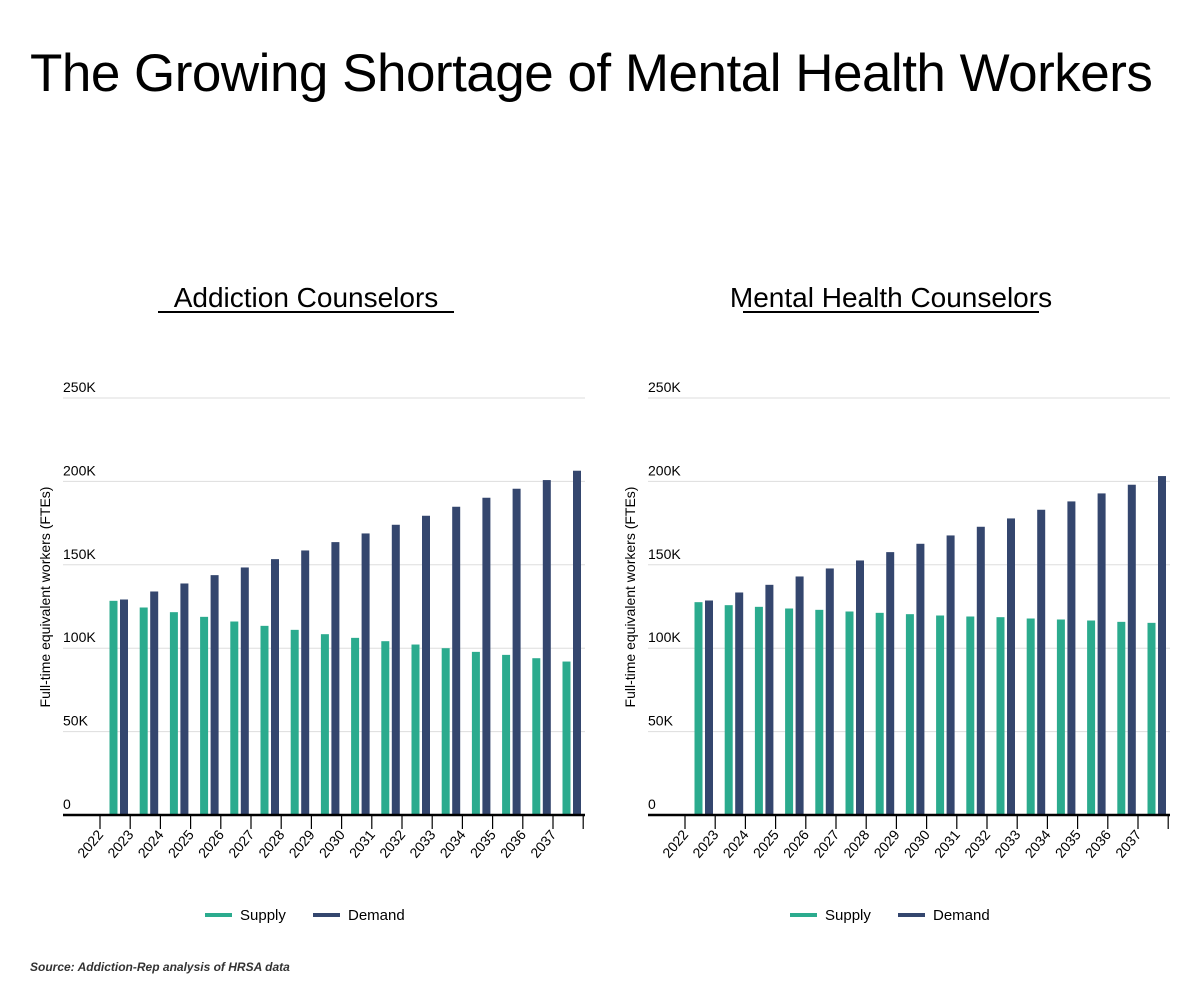  What do you see at coordinates (709, 707) in the screenshot?
I see `bar-demand-2022` at bounding box center [709, 707].